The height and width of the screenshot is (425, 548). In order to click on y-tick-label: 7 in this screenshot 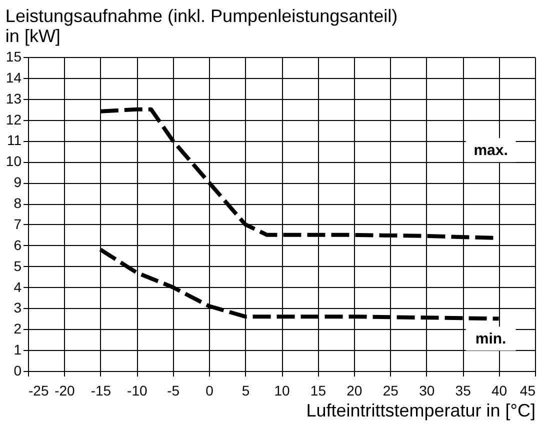, I will do `click(18, 224)`.